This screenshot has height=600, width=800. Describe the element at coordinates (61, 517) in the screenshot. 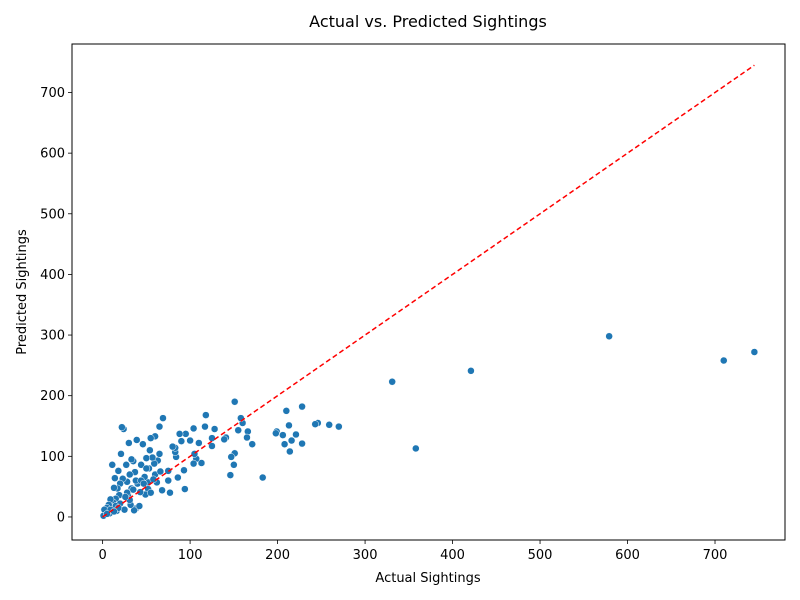

I see `y-tick-label: 0` at that location.